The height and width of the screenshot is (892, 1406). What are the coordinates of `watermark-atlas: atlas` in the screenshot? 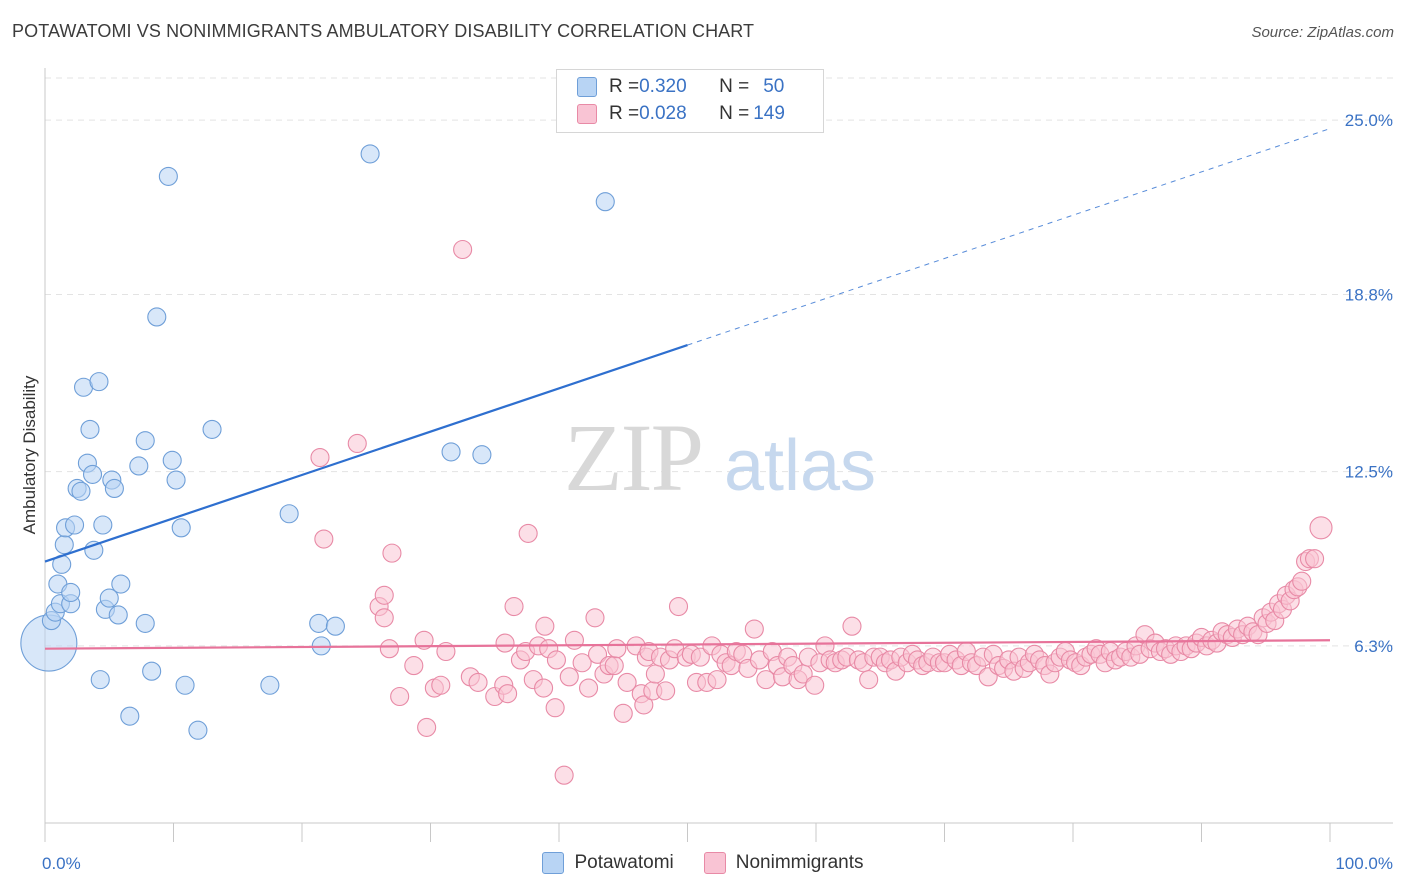 It's located at (800, 466).